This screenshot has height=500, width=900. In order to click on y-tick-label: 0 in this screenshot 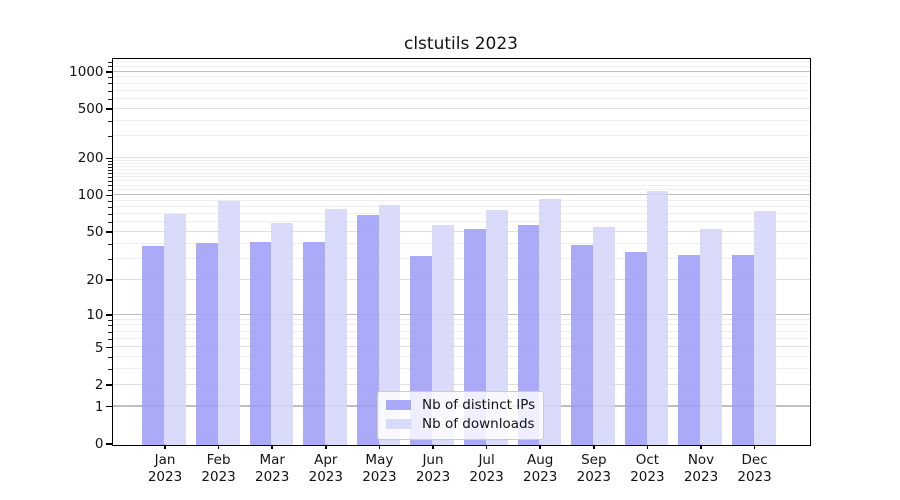, I will do `click(99, 444)`.